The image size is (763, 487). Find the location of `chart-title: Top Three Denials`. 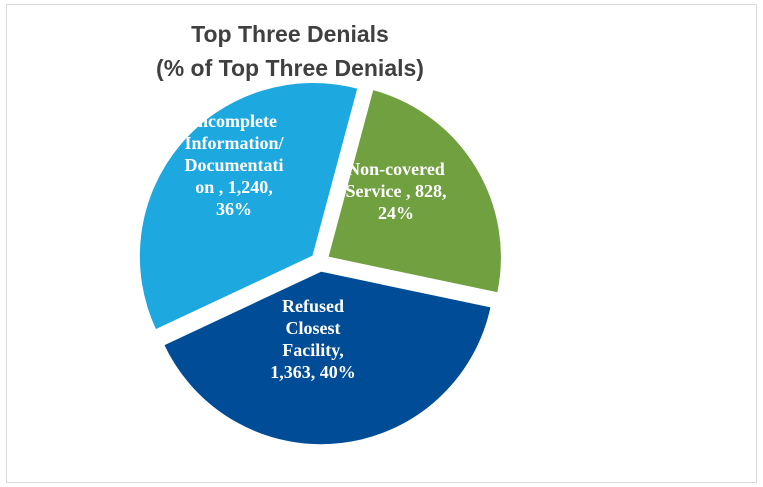

chart-title: Top Three Denials is located at coordinates (290, 34).